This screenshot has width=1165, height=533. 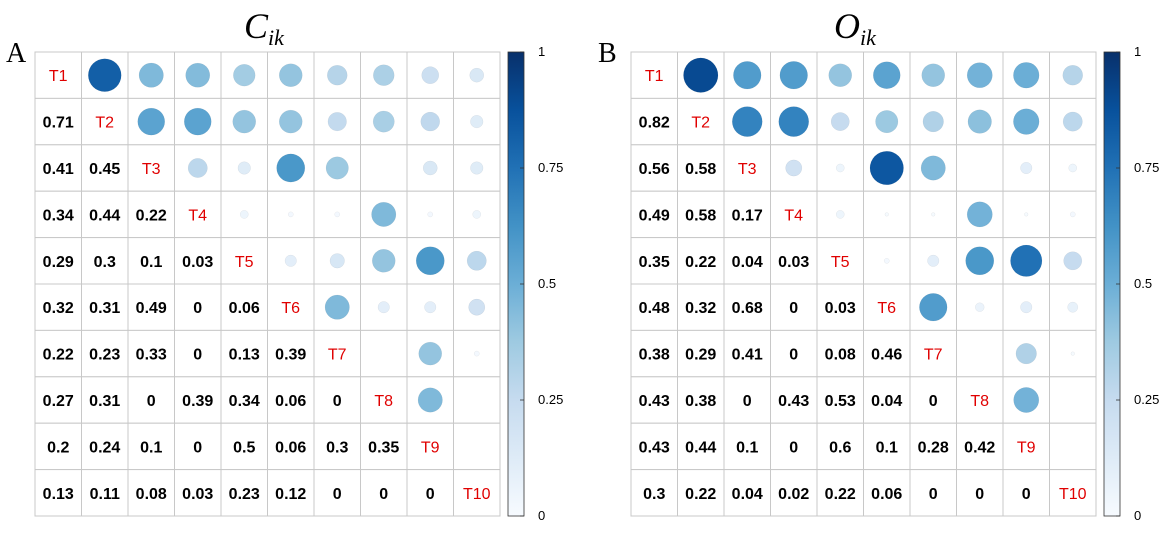 What do you see at coordinates (58, 447) in the screenshot?
I see `cell-value: 0.2` at bounding box center [58, 447].